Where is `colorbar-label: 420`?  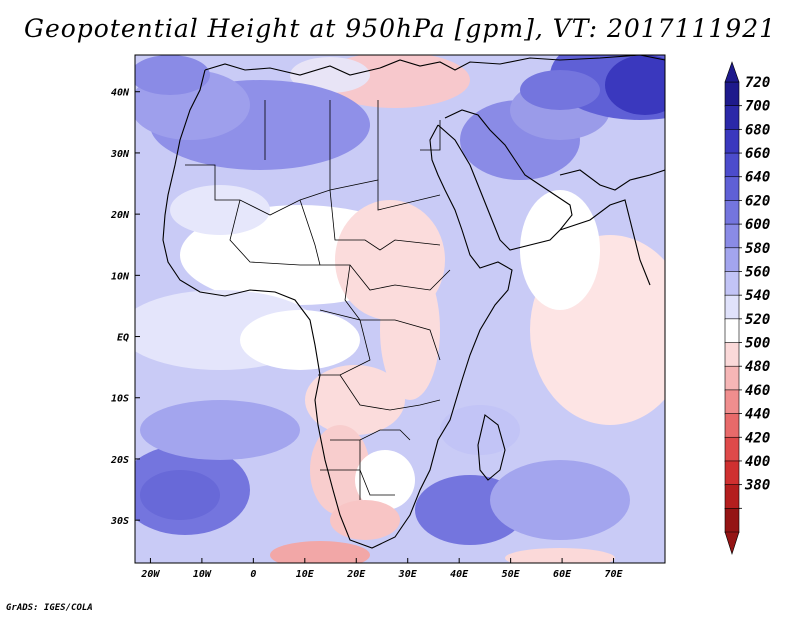 colorbar-label: 420 is located at coordinates (757, 438).